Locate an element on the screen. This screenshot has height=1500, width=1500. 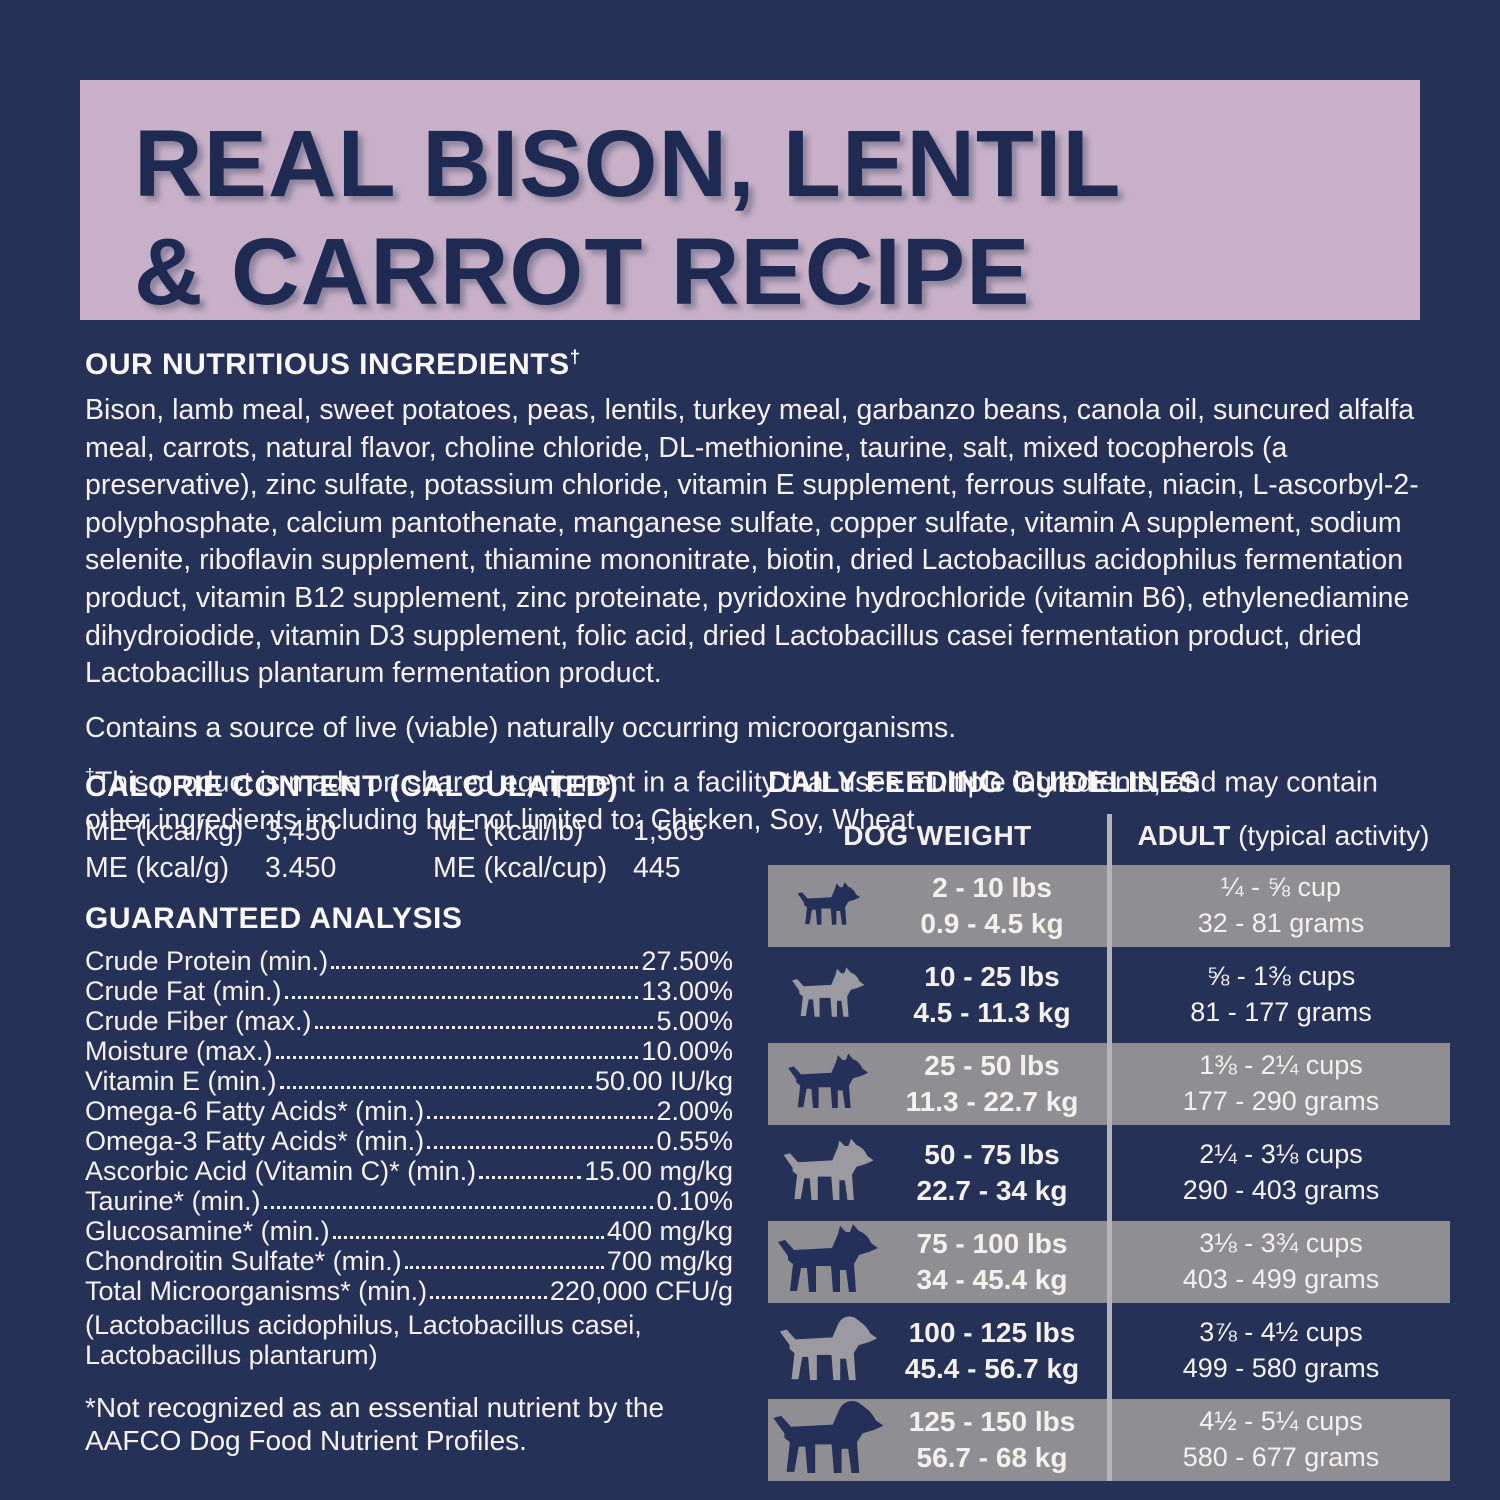
analysis-value: 220,000 CFU/g is located at coordinates (641, 1291).